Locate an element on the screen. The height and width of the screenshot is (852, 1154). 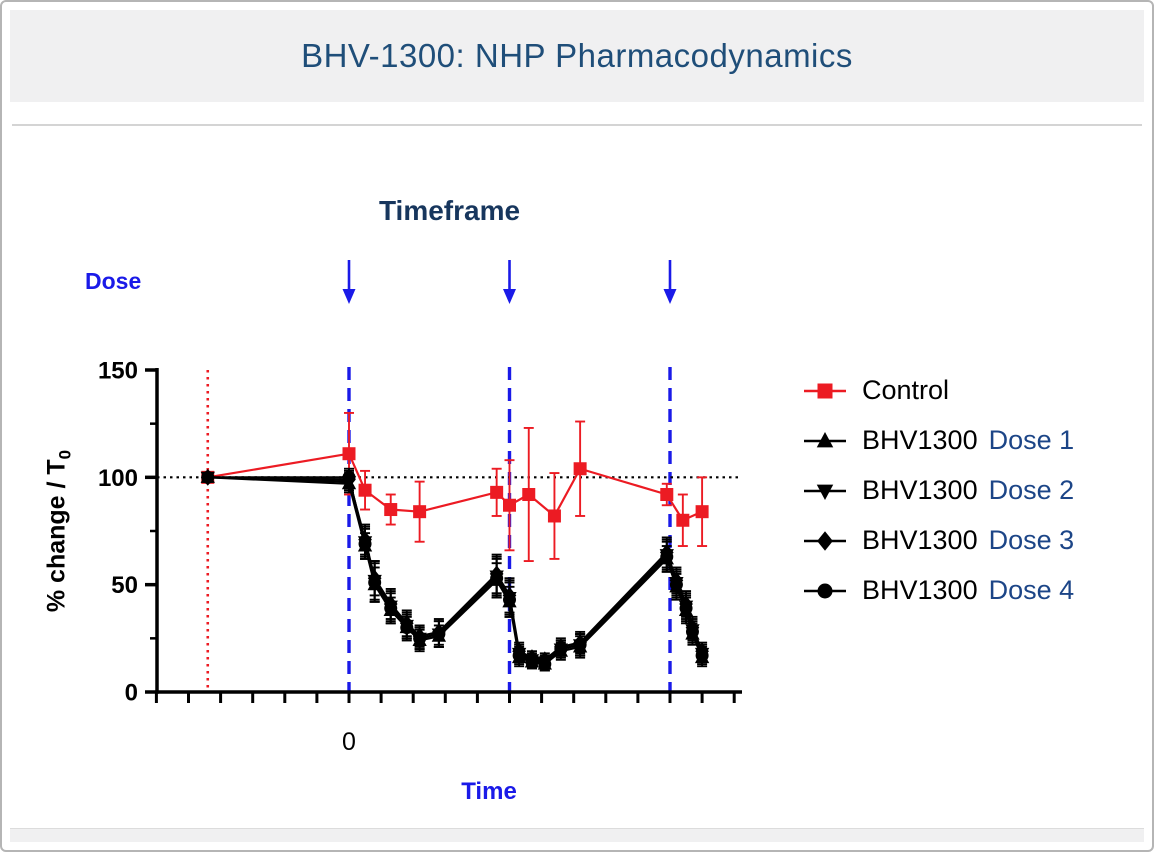
y-tick-label: 150 is located at coordinates (118, 371).